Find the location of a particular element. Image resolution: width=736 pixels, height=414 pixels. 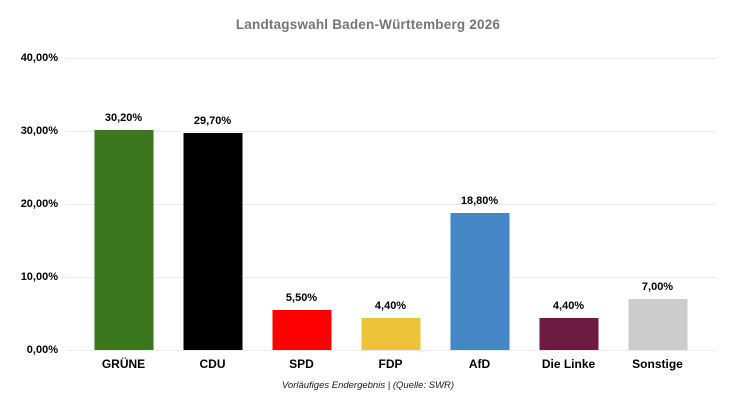

category-label: FDP is located at coordinates (390, 364).